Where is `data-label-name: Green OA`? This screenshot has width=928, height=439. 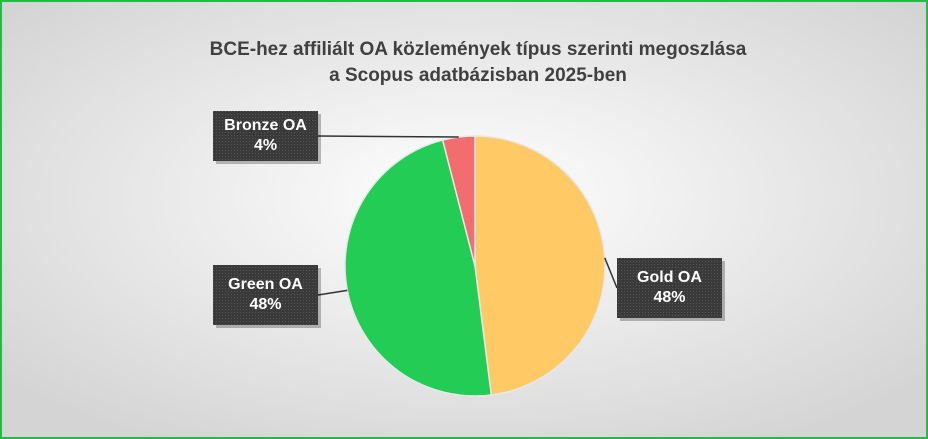 data-label-name: Green OA is located at coordinates (265, 284).